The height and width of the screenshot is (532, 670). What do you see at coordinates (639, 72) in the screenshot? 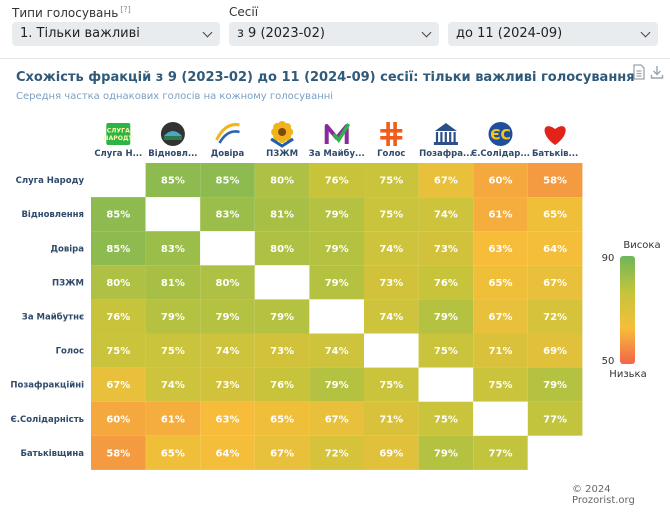
I see `document-icon` at bounding box center [639, 72].